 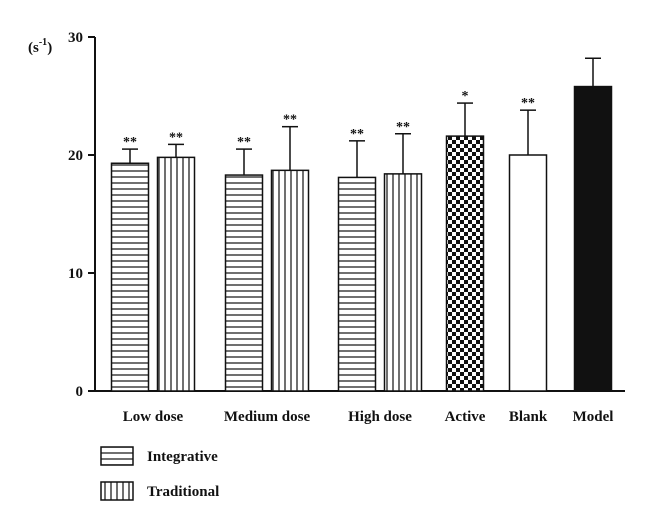 I want to click on significance-marker: *, so click(x=465, y=96).